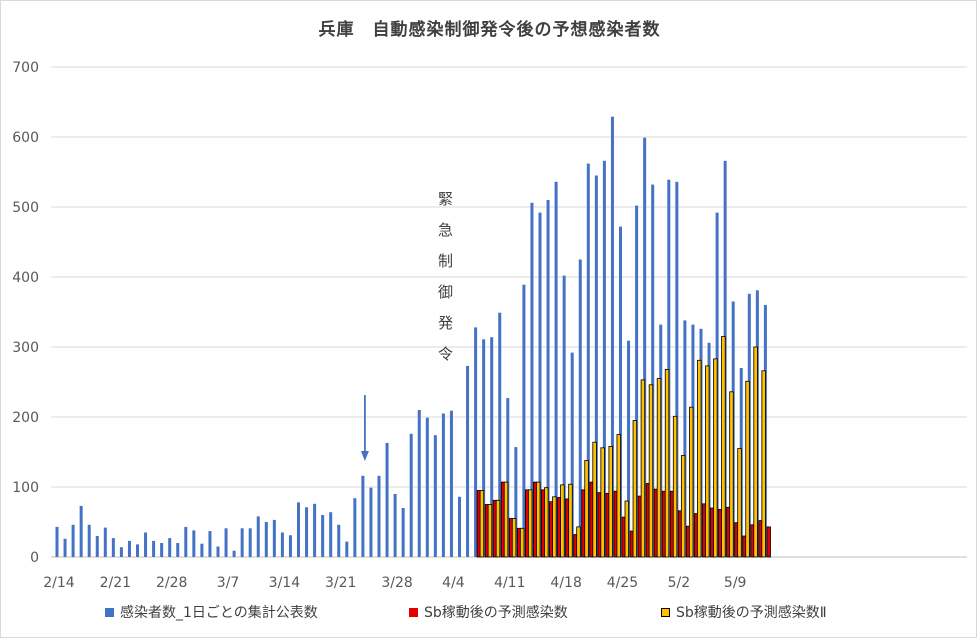  Describe the element at coordinates (25, 348) in the screenshot. I see `y-tick-label: 300` at that location.